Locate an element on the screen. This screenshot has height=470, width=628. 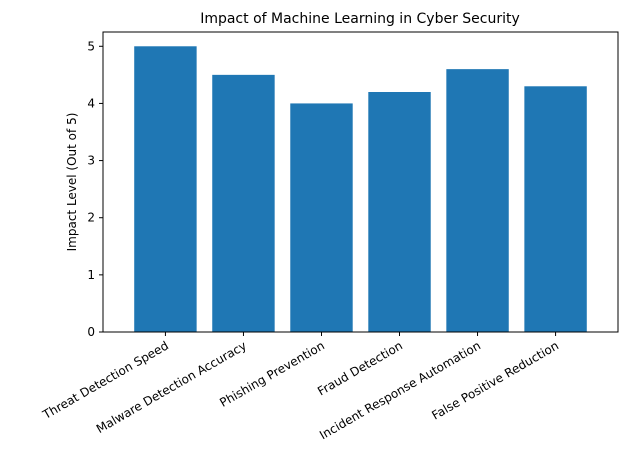
x-tick-label: False Positive Reduction is located at coordinates (495, 380).